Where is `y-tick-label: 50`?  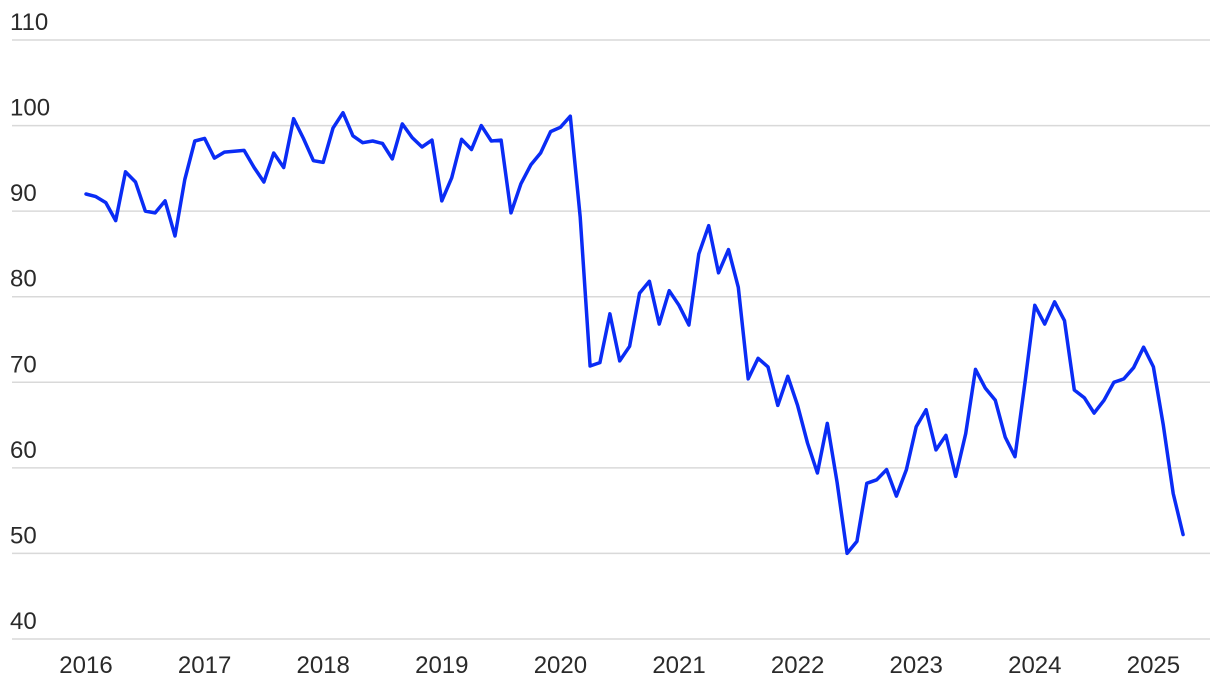
y-tick-label: 50 is located at coordinates (23, 535).